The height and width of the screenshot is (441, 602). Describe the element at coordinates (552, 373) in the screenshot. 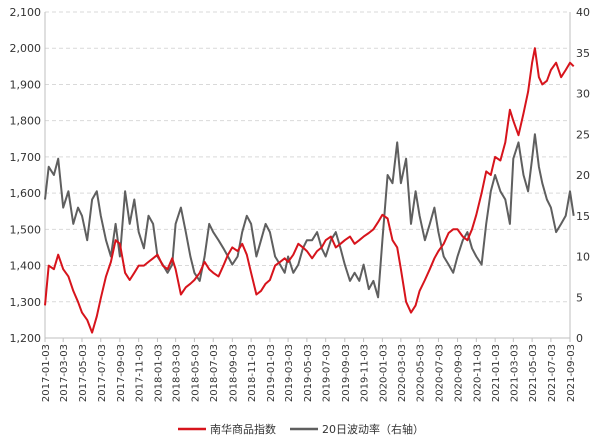

I see `x-tick-label: 2021-07-03` at that location.